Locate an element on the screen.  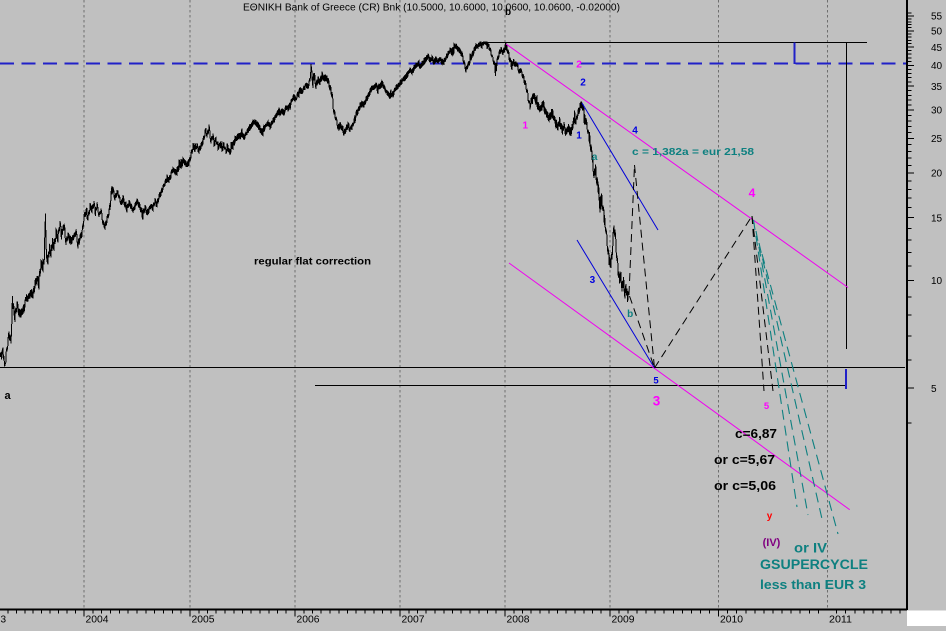
svg-text: 2004 is located at coordinates (97, 620).